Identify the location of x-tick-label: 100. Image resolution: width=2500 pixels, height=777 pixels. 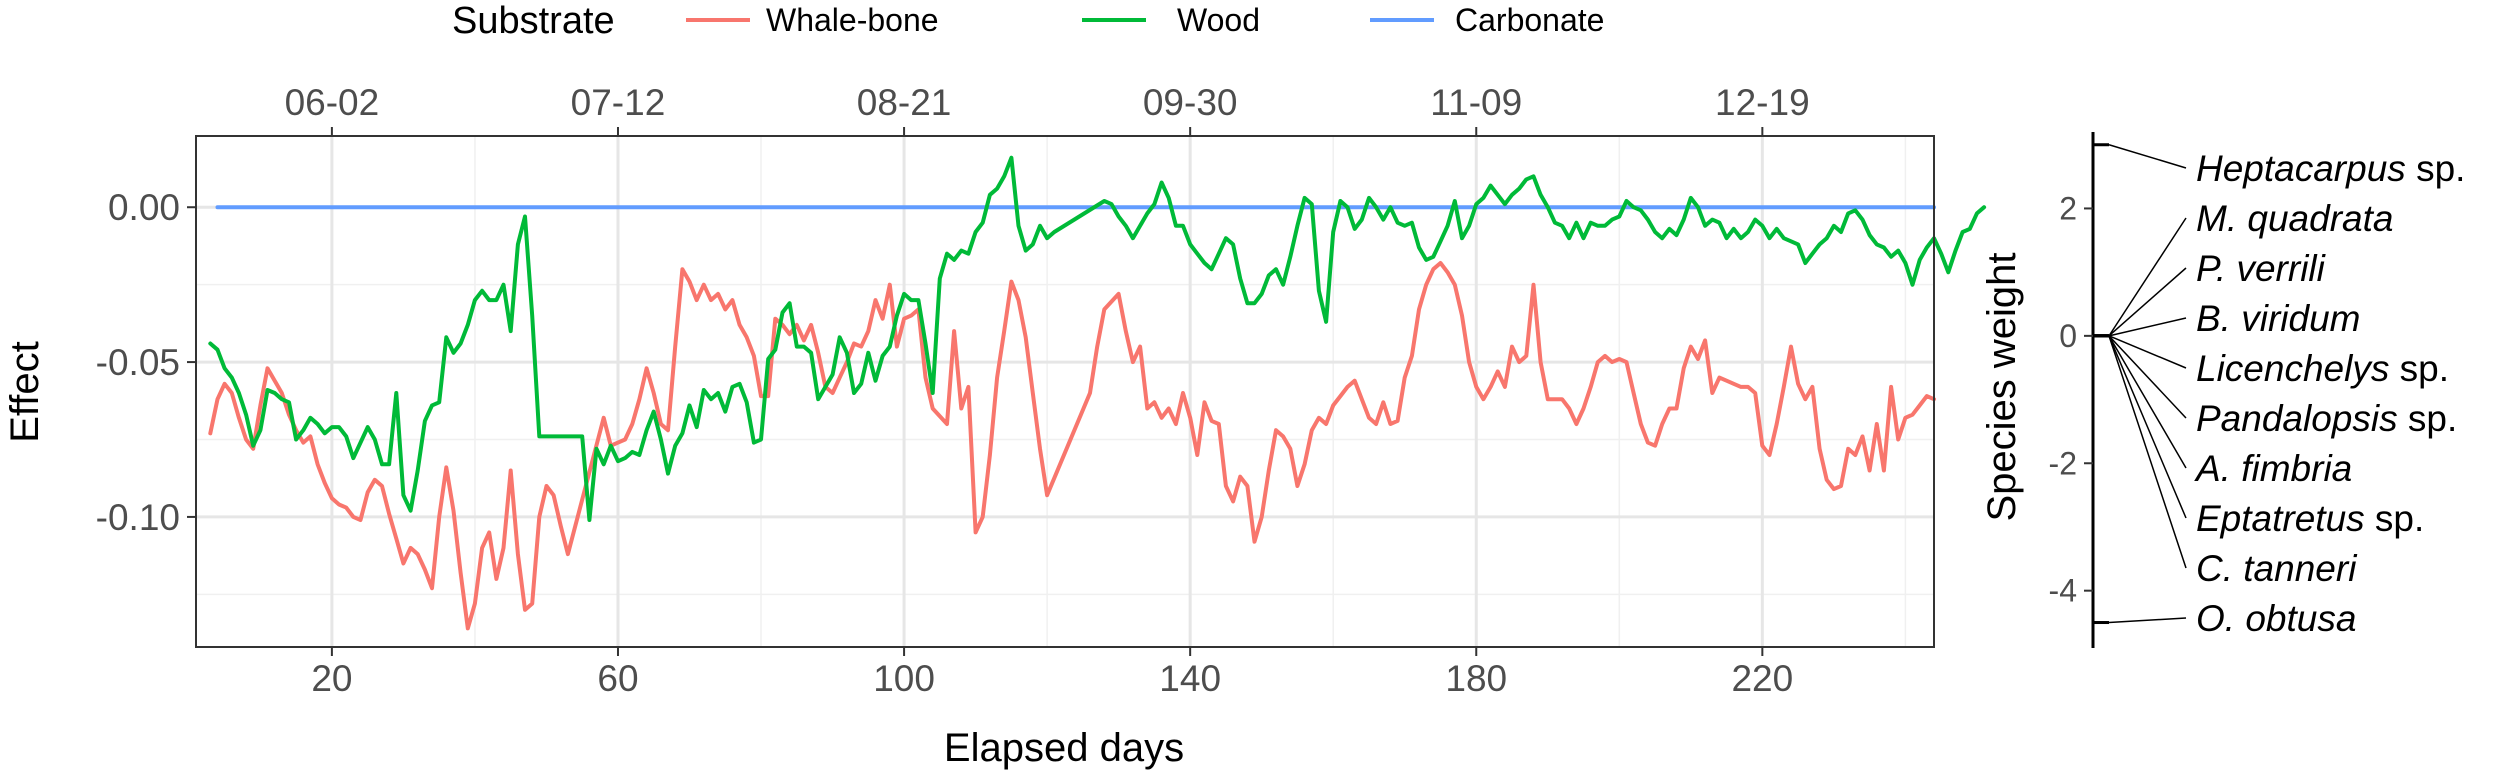
(904, 678).